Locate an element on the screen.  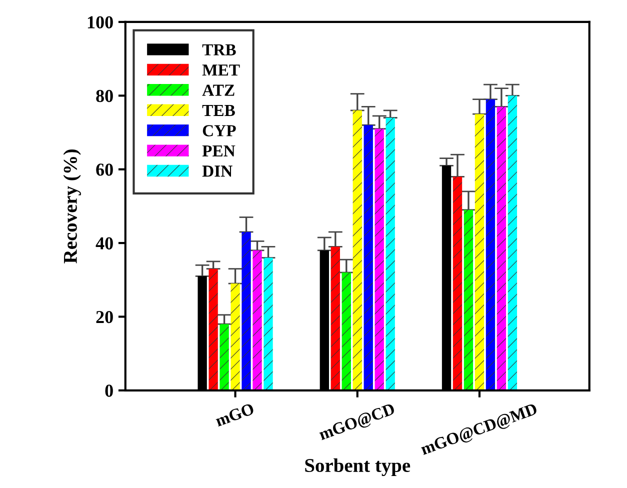
legend-label: MET is located at coordinates (221, 70).